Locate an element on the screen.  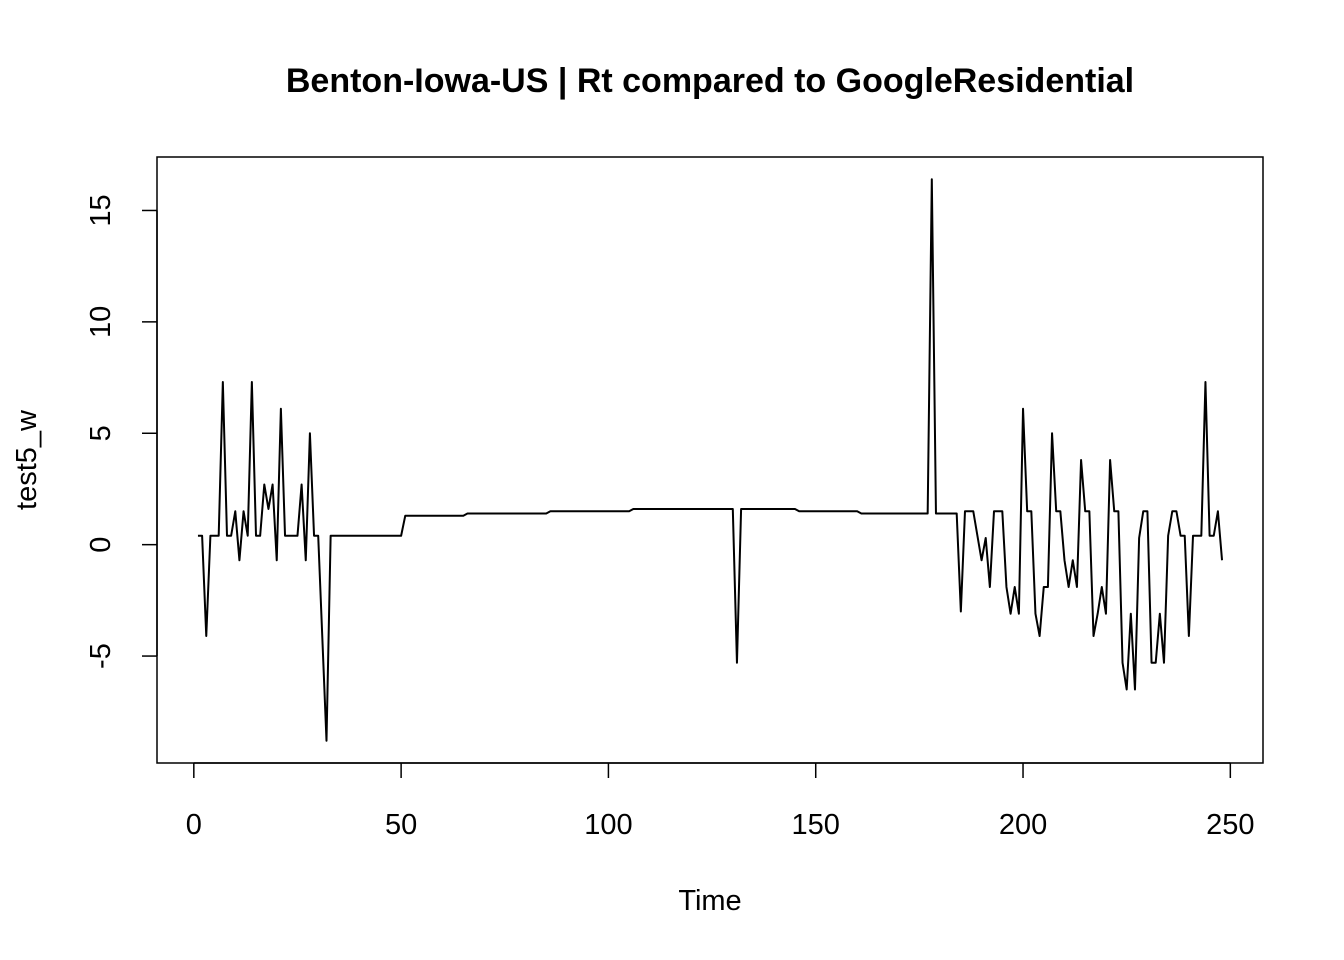
y-tick-label: 15 is located at coordinates (101, 210).